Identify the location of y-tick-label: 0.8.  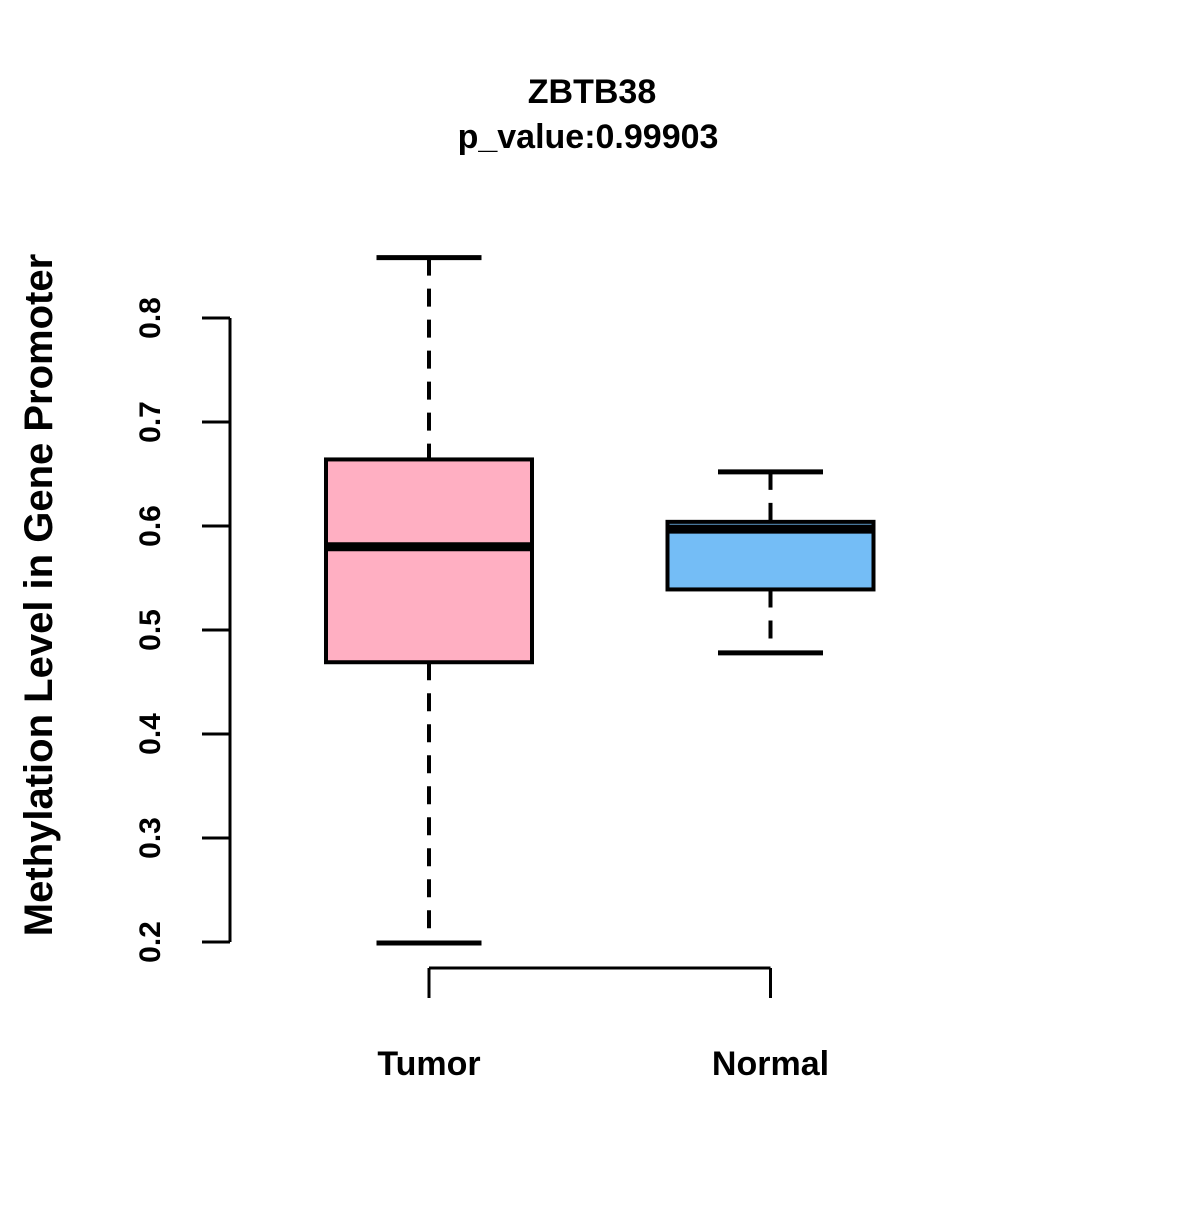
(150, 318).